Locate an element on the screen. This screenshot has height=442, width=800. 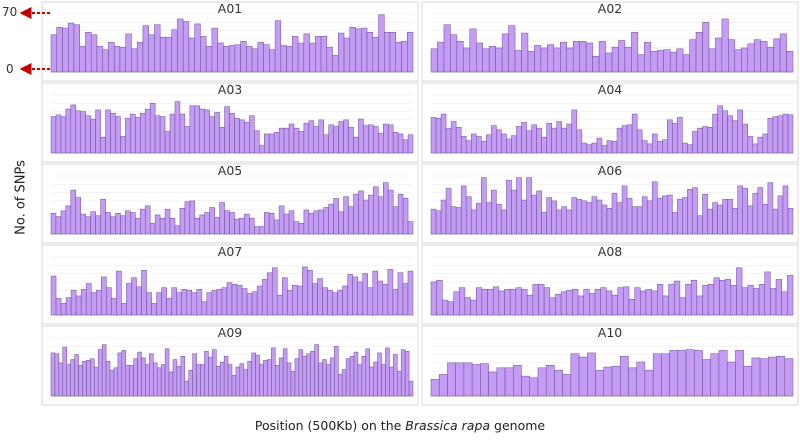
panel-a01: A01 is located at coordinates (230, 41).